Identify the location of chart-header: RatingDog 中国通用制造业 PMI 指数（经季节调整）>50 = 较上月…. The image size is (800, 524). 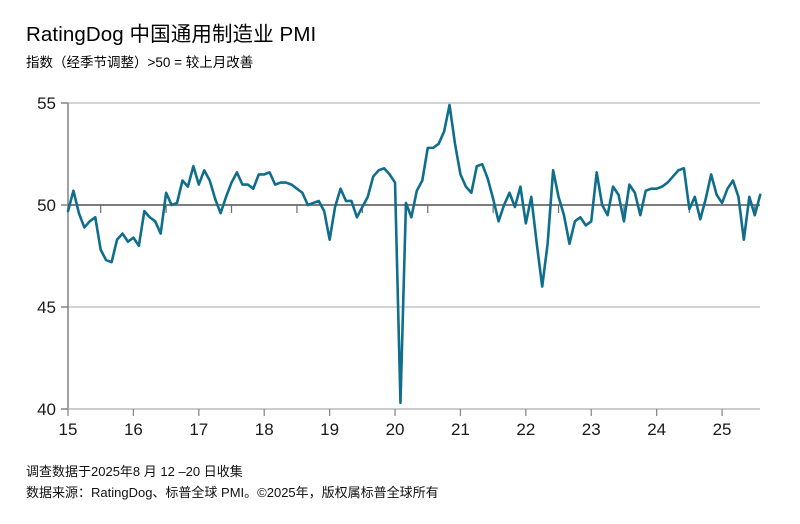
(401, 47).